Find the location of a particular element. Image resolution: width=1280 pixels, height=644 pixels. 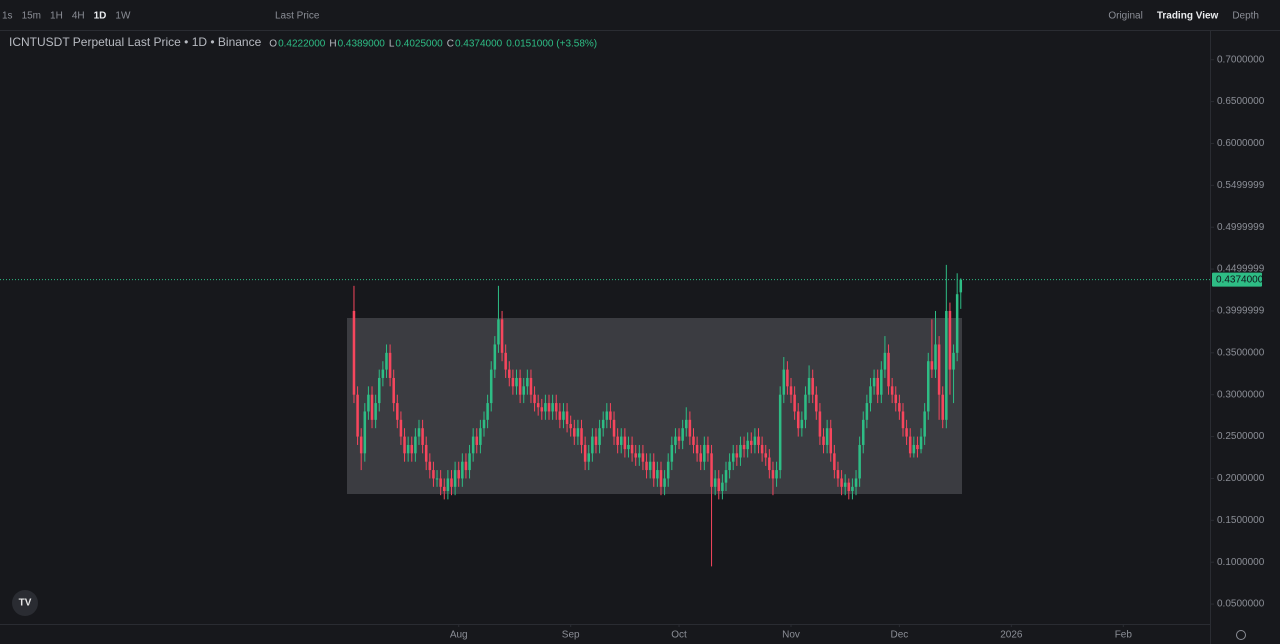

view-tab: Trading View is located at coordinates (1188, 16).